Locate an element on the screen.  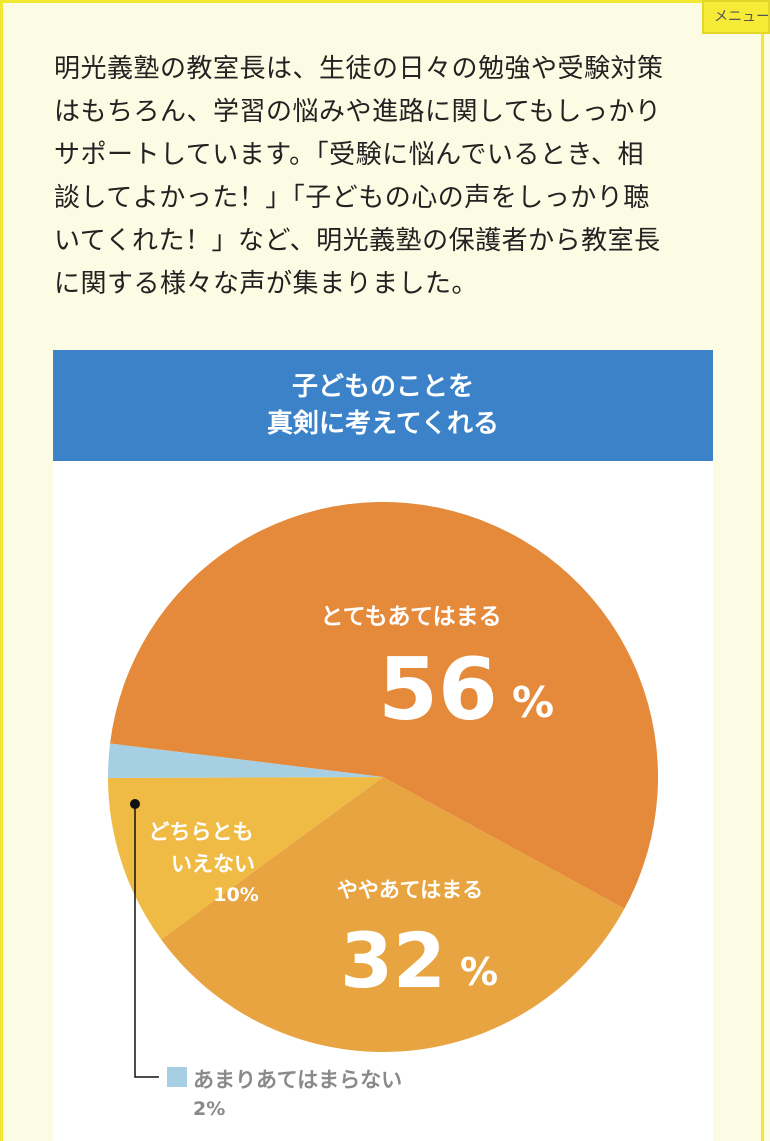
leader-line is located at coordinates (146, 941).